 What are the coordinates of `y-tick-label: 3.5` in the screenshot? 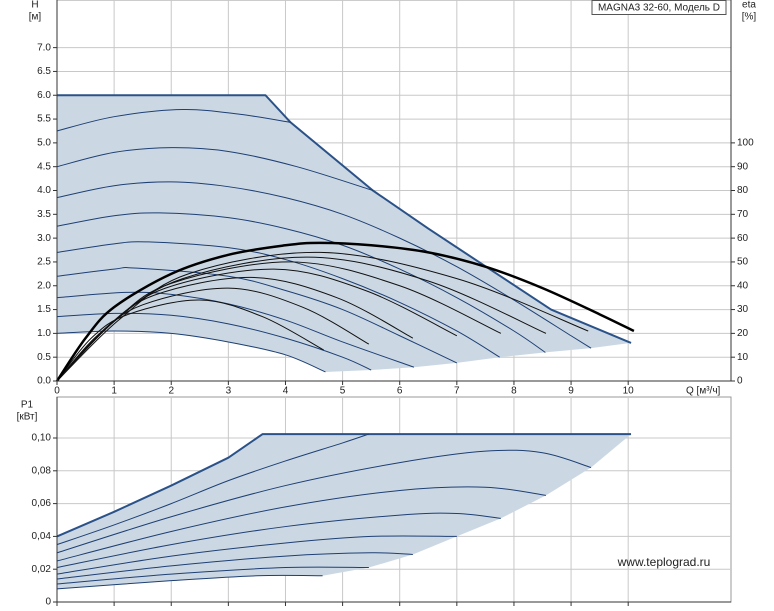 It's located at (44, 214).